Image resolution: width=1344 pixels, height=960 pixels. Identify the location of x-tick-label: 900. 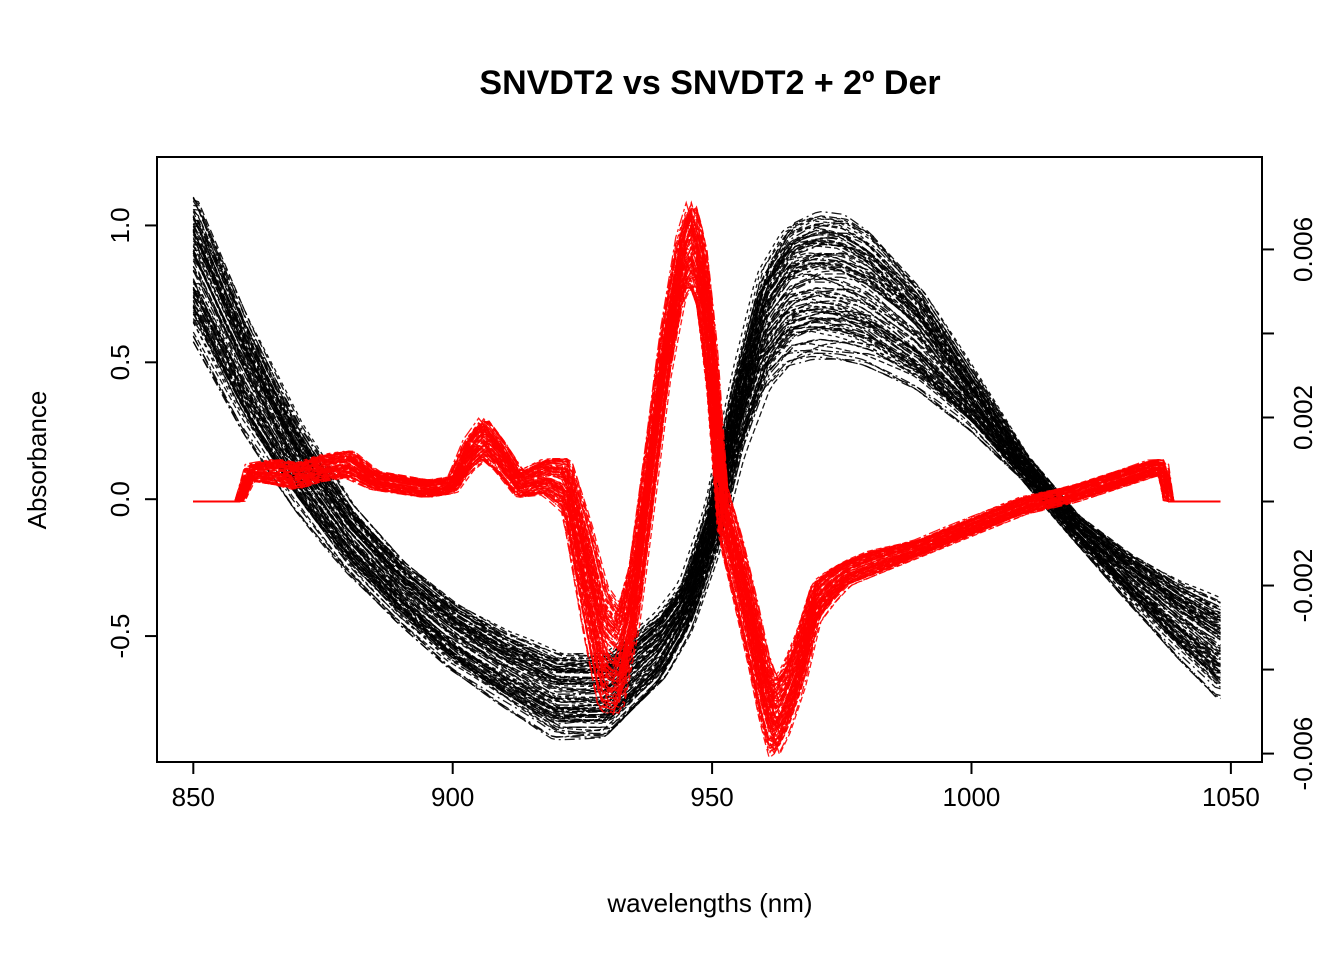
(452, 797).